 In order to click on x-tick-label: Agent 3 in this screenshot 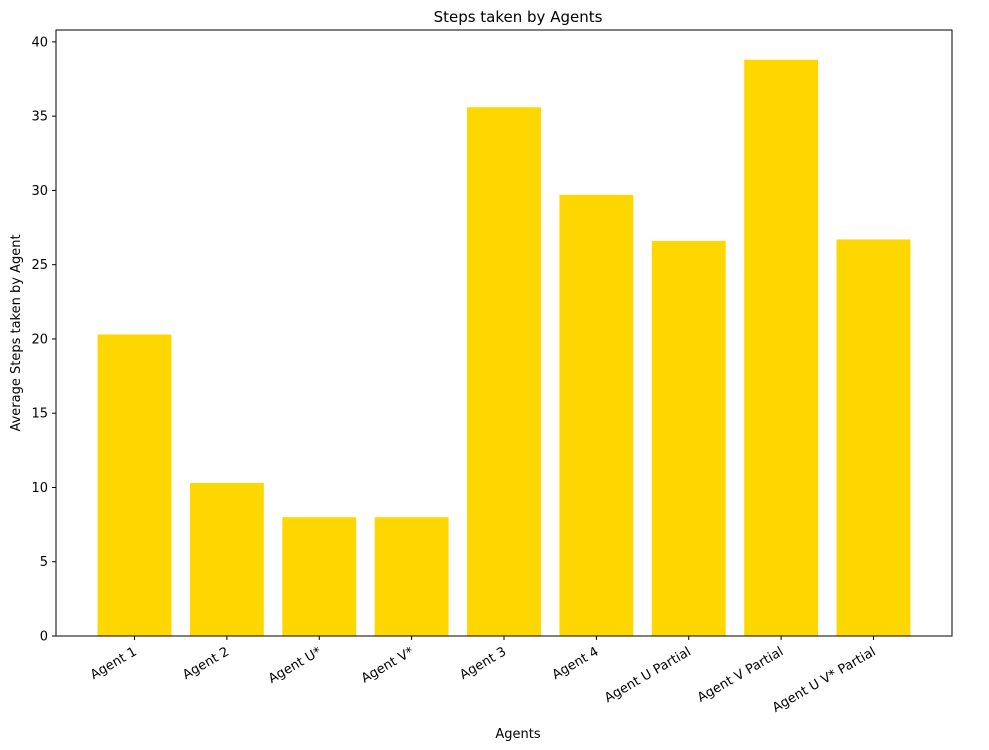, I will do `click(483, 663)`.